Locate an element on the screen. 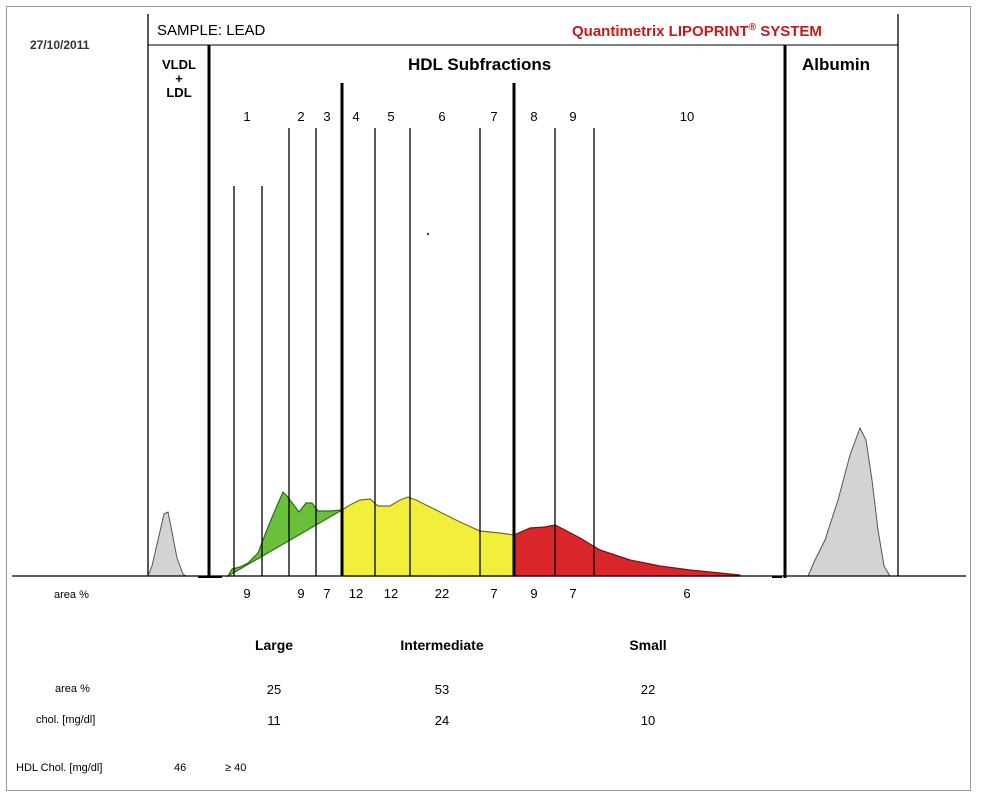 The image size is (981, 800). hdl-title: HDL Subfractions is located at coordinates (480, 64).